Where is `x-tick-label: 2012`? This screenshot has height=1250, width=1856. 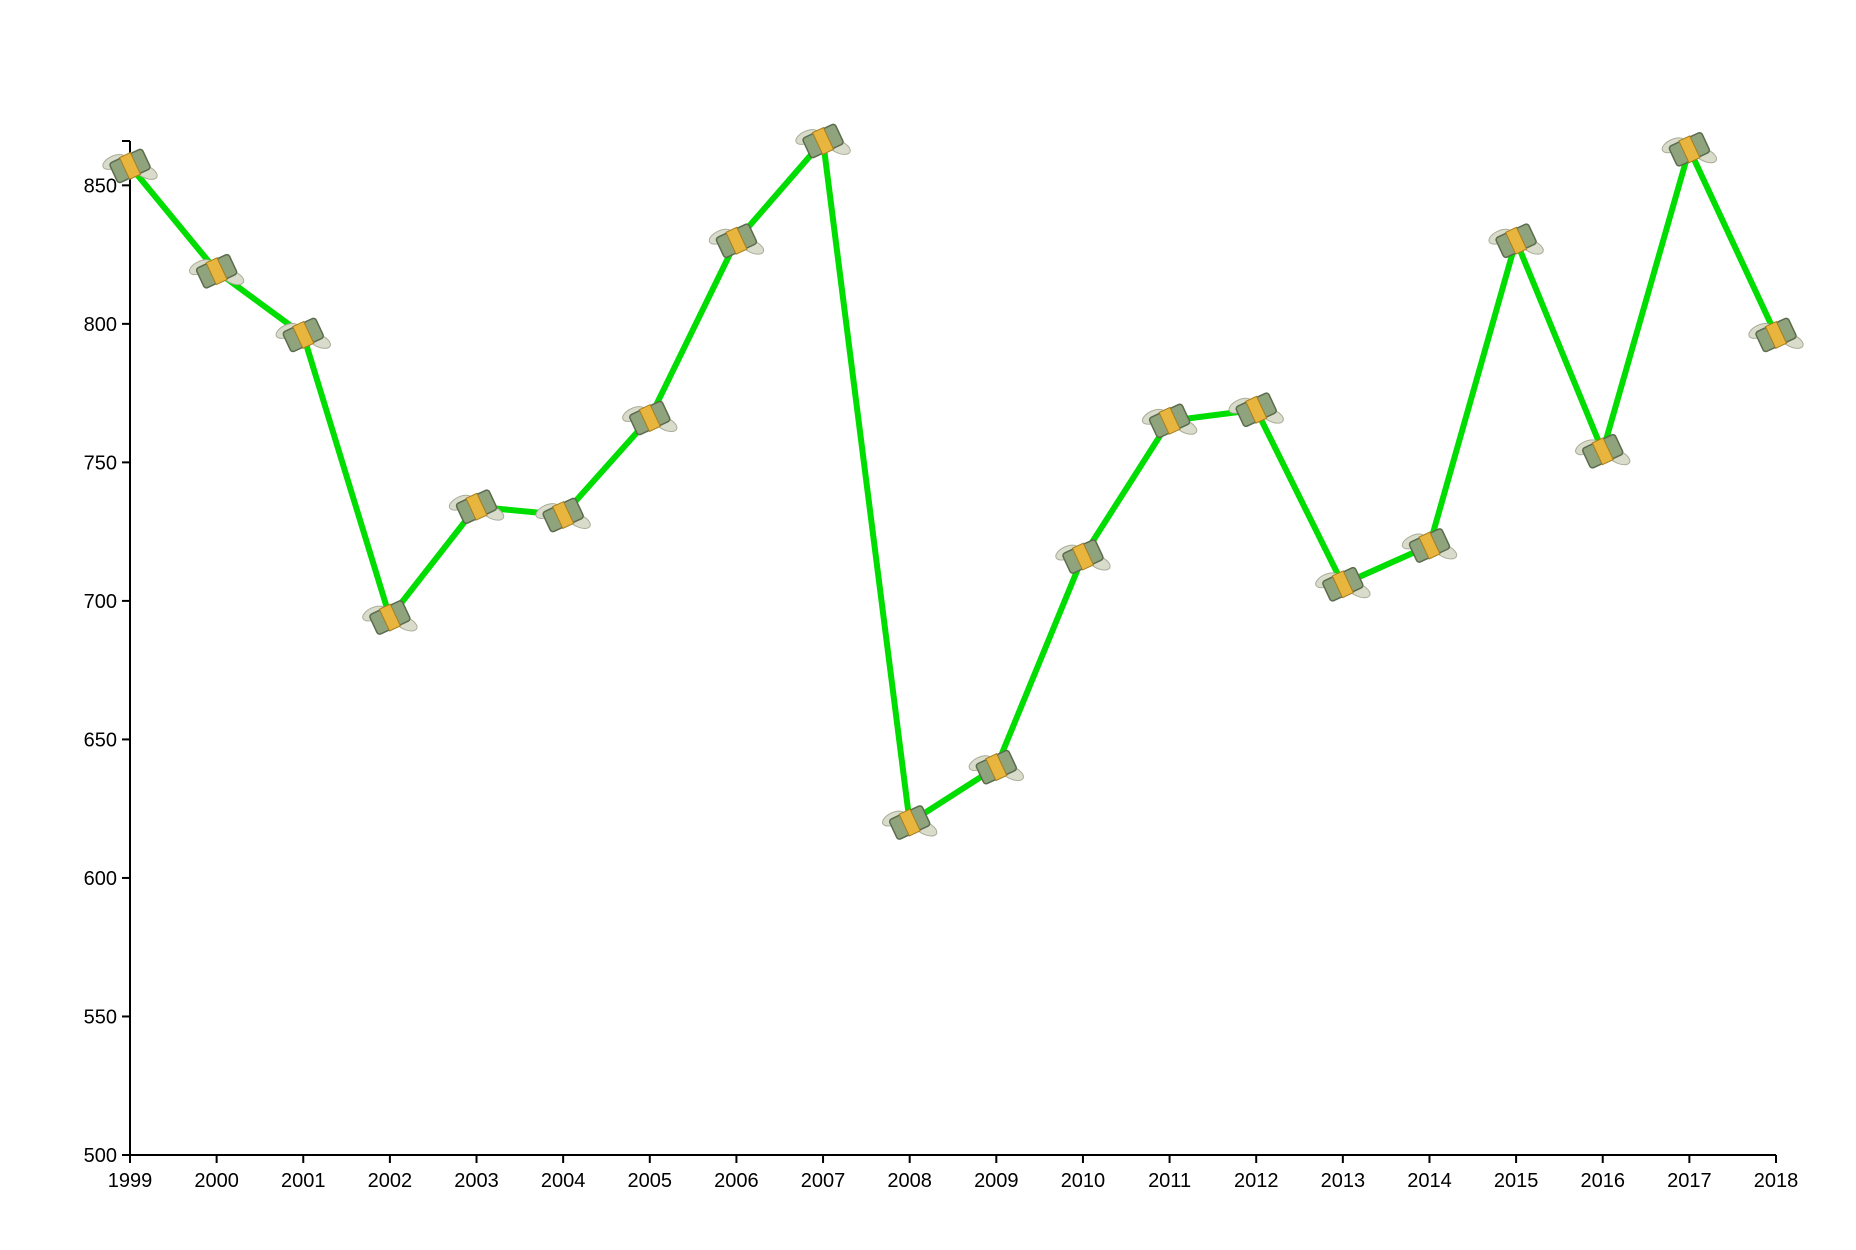 x-tick-label: 2012 is located at coordinates (1256, 1181).